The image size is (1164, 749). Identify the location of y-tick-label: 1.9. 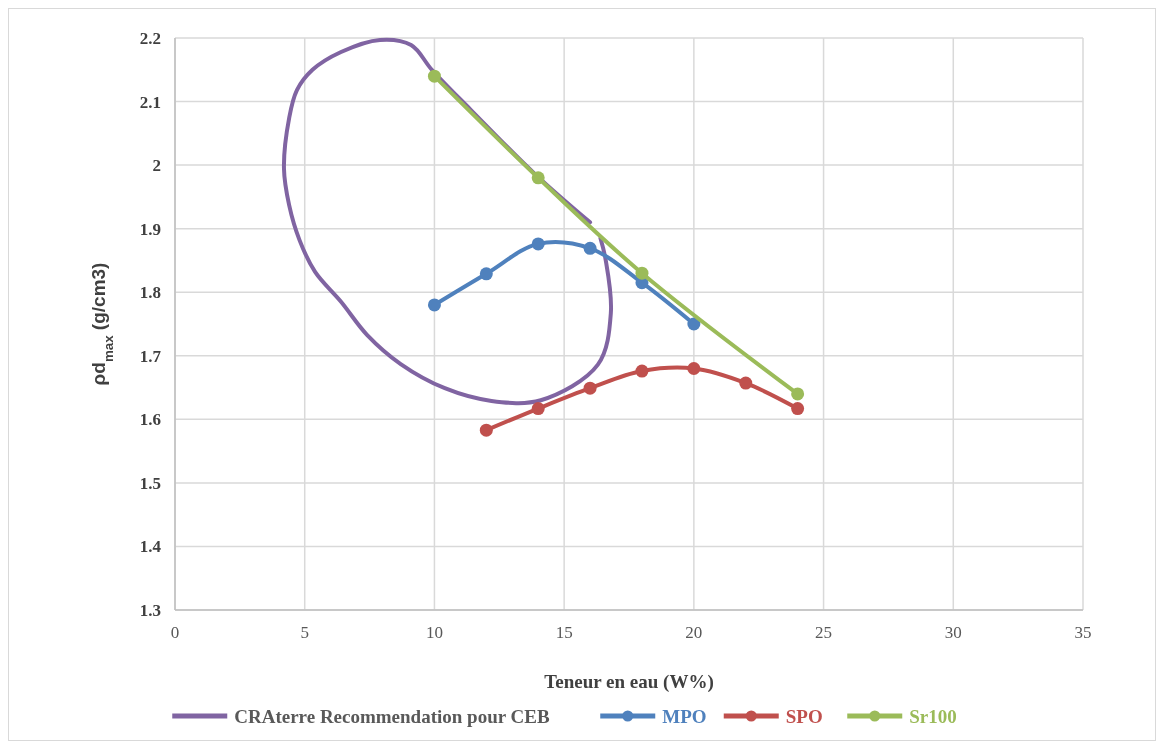
(150, 229).